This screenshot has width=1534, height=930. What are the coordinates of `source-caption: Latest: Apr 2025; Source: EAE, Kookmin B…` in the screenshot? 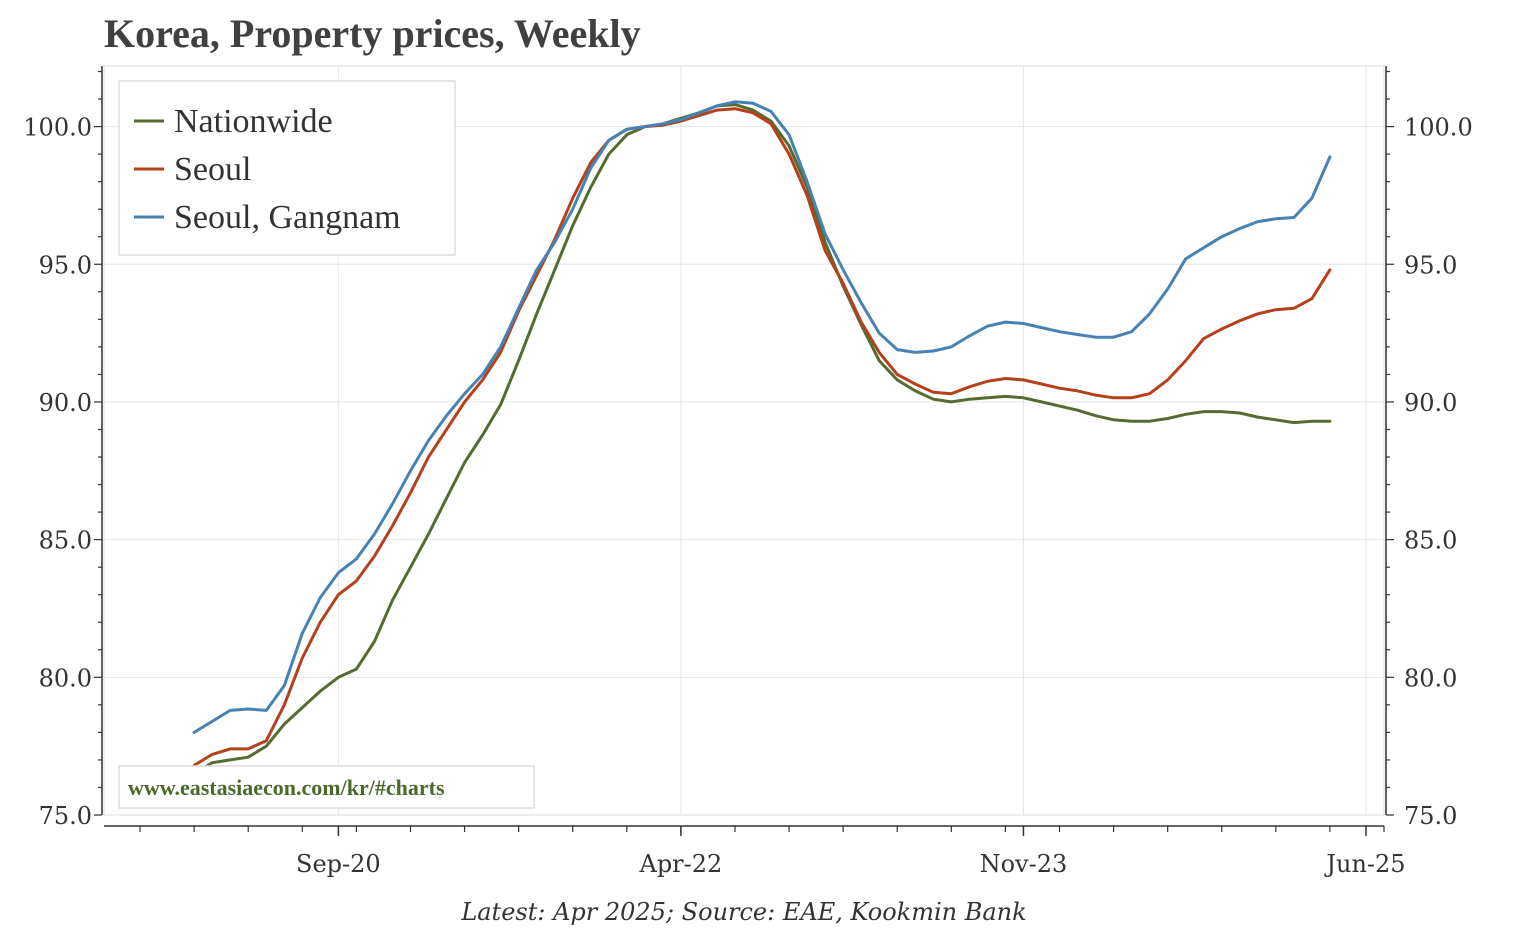 It's located at (743, 912).